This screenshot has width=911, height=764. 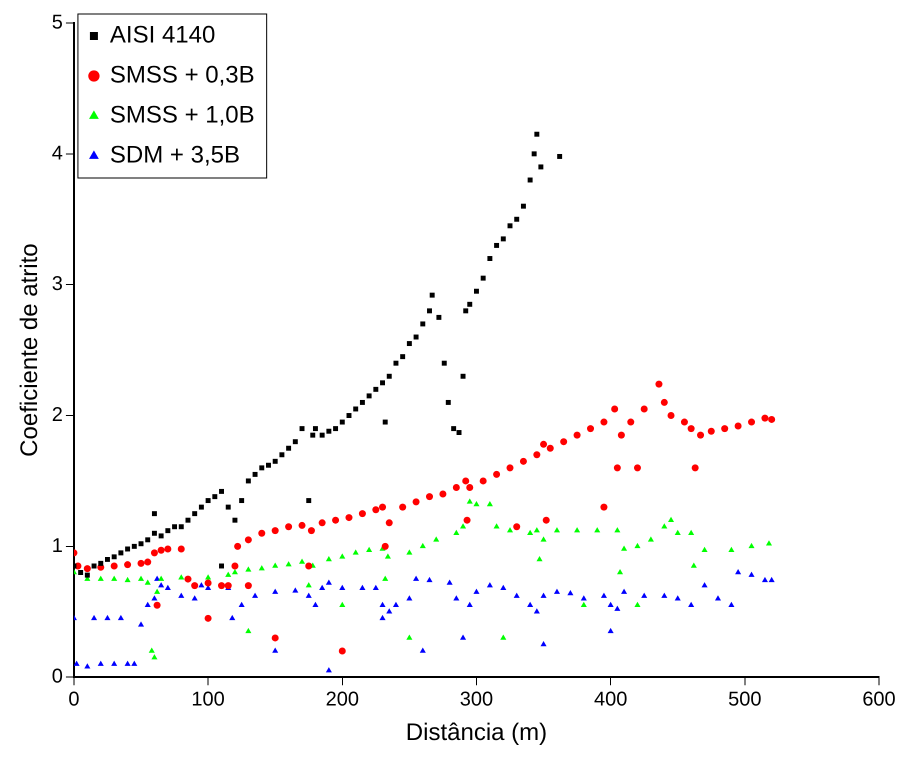 What do you see at coordinates (745, 699) in the screenshot?
I see `x-tick-label: 500` at bounding box center [745, 699].